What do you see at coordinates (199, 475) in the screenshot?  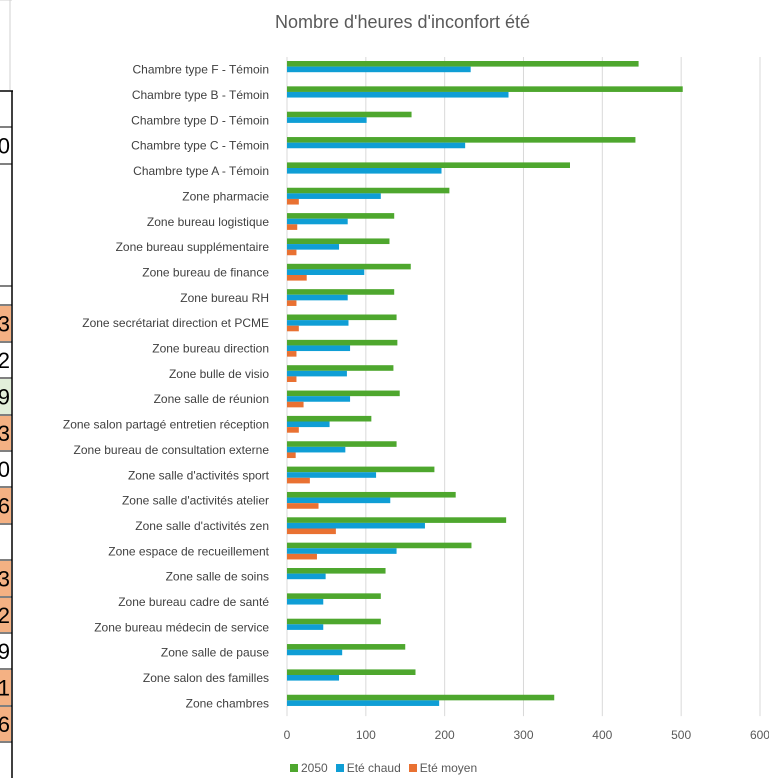 I see `y-category-label: Zone salle d'activités sport` at bounding box center [199, 475].